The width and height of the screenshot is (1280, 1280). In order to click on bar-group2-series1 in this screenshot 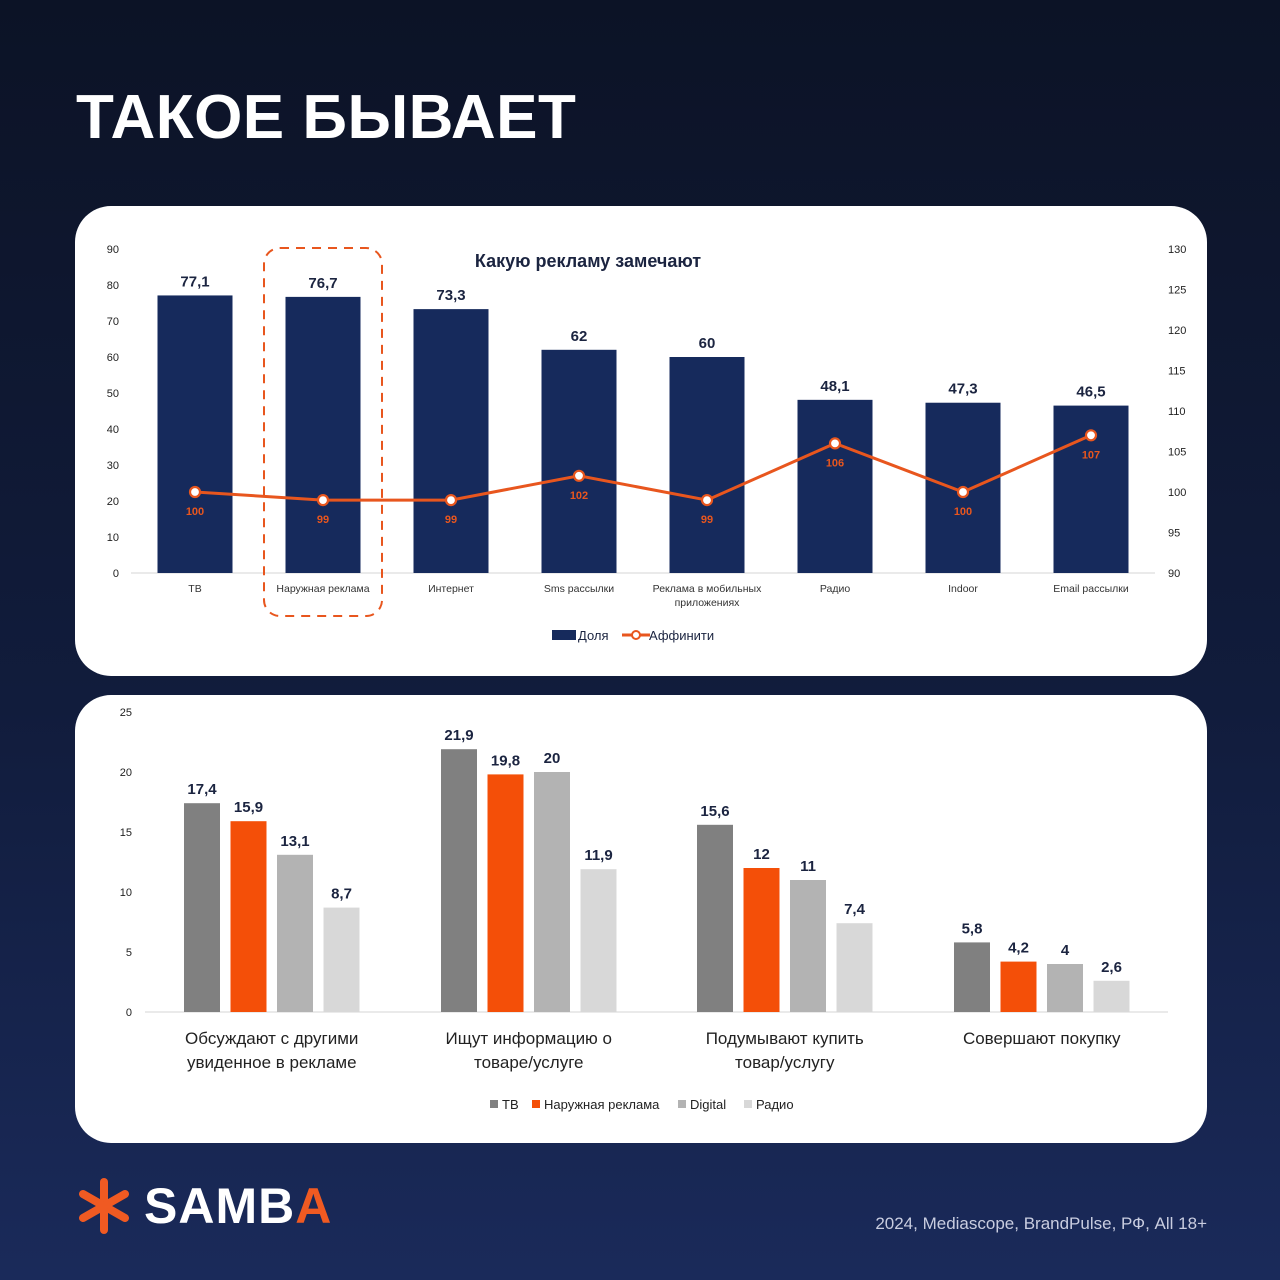, I will do `click(459, 880)`.